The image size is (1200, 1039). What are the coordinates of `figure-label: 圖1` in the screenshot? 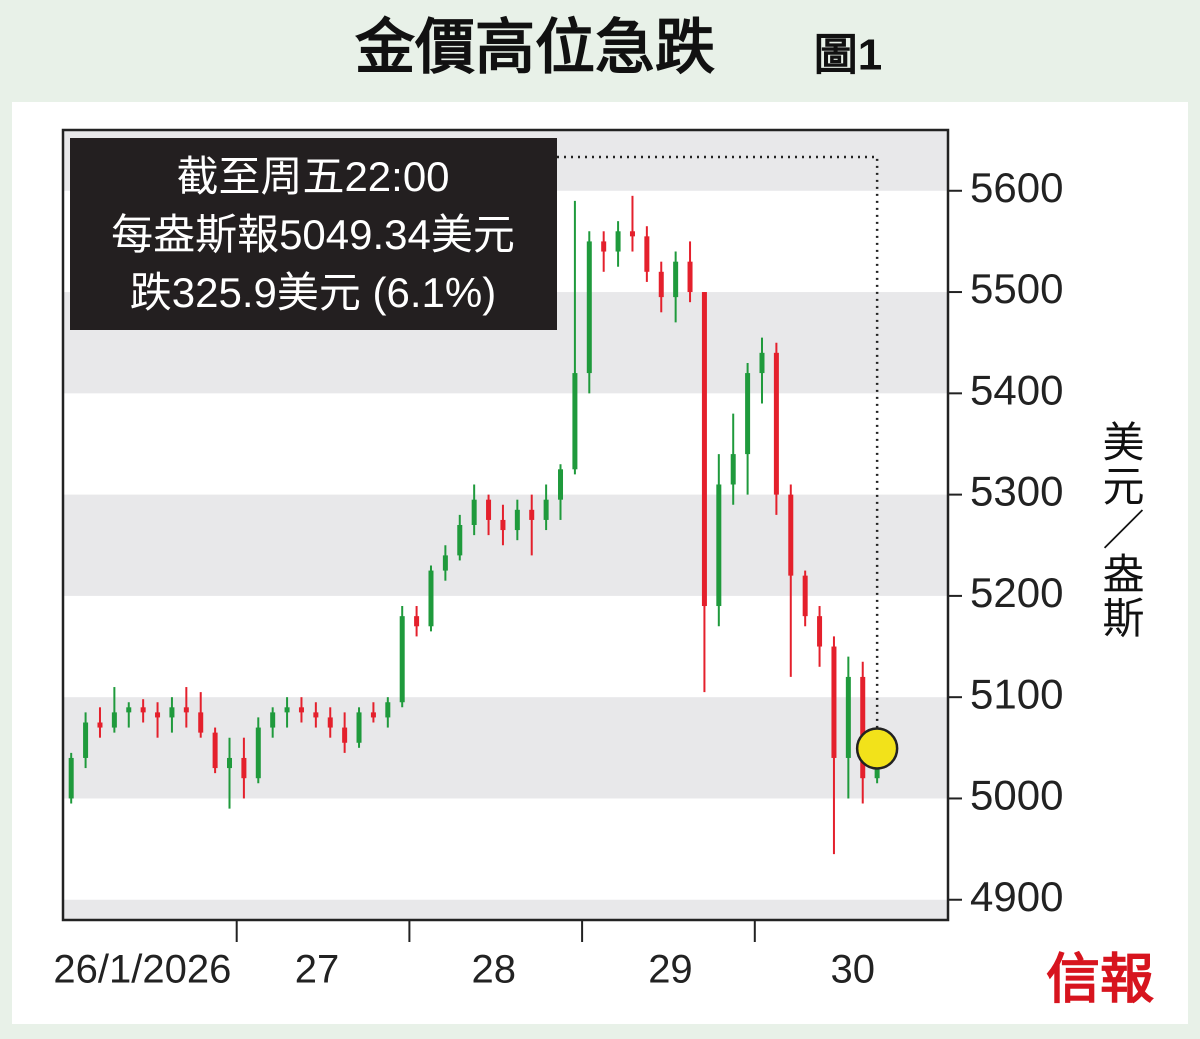 It's located at (848, 55).